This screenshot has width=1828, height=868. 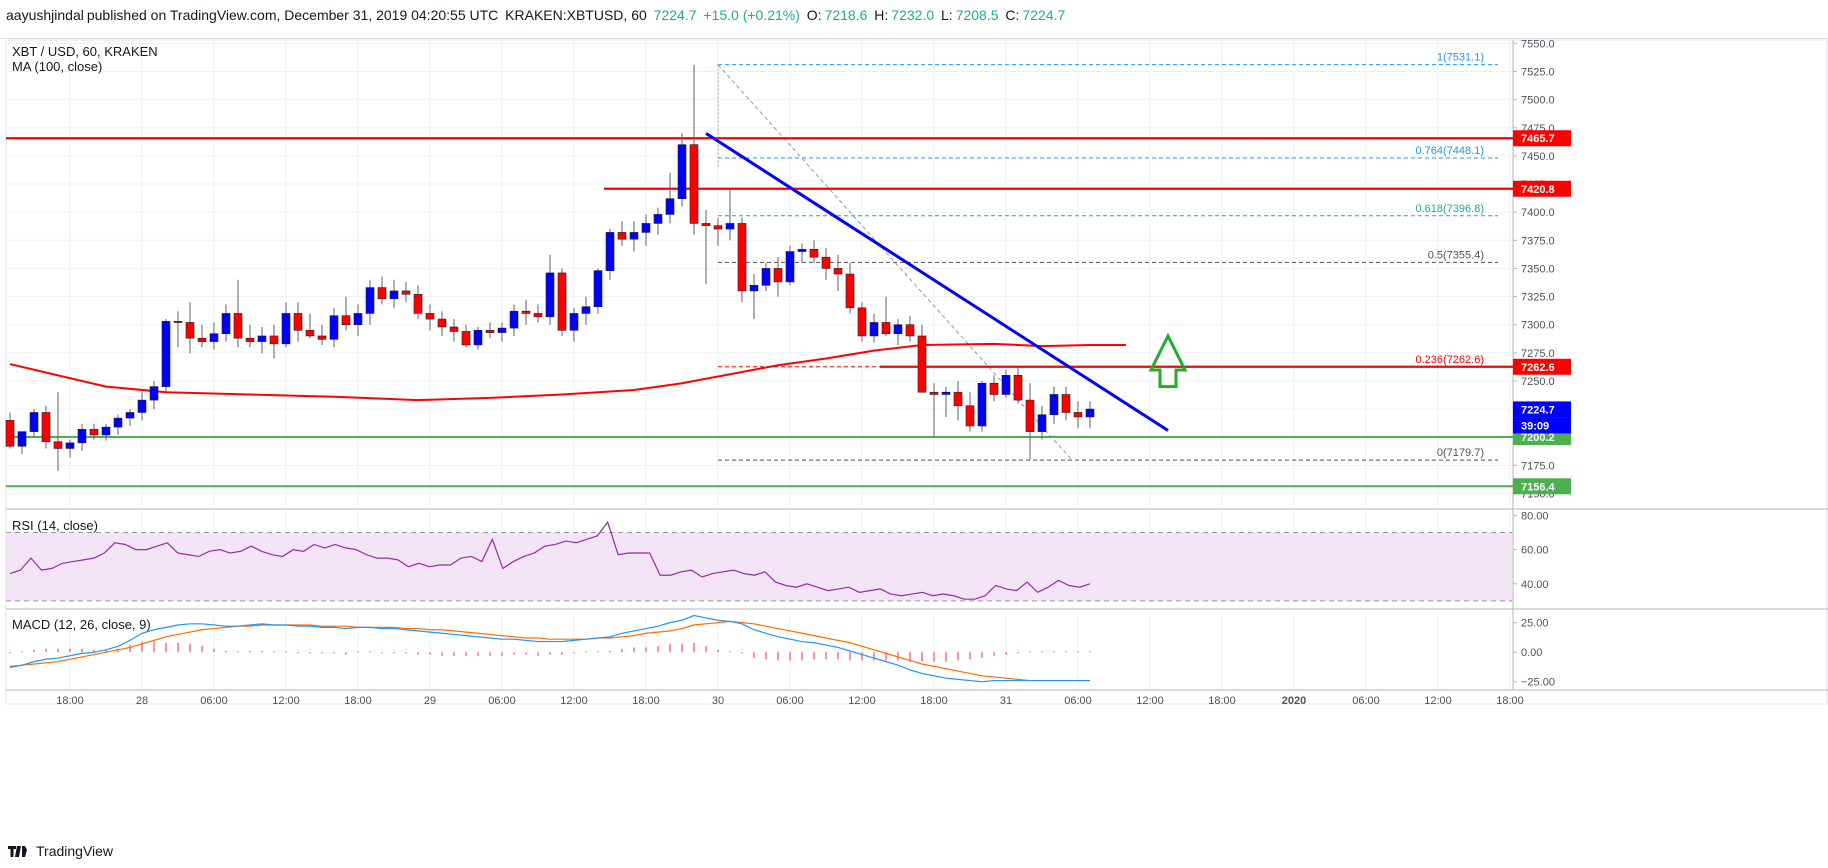 What do you see at coordinates (751, 15) in the screenshot?
I see `price-change: +15.0 (+0.21%)` at bounding box center [751, 15].